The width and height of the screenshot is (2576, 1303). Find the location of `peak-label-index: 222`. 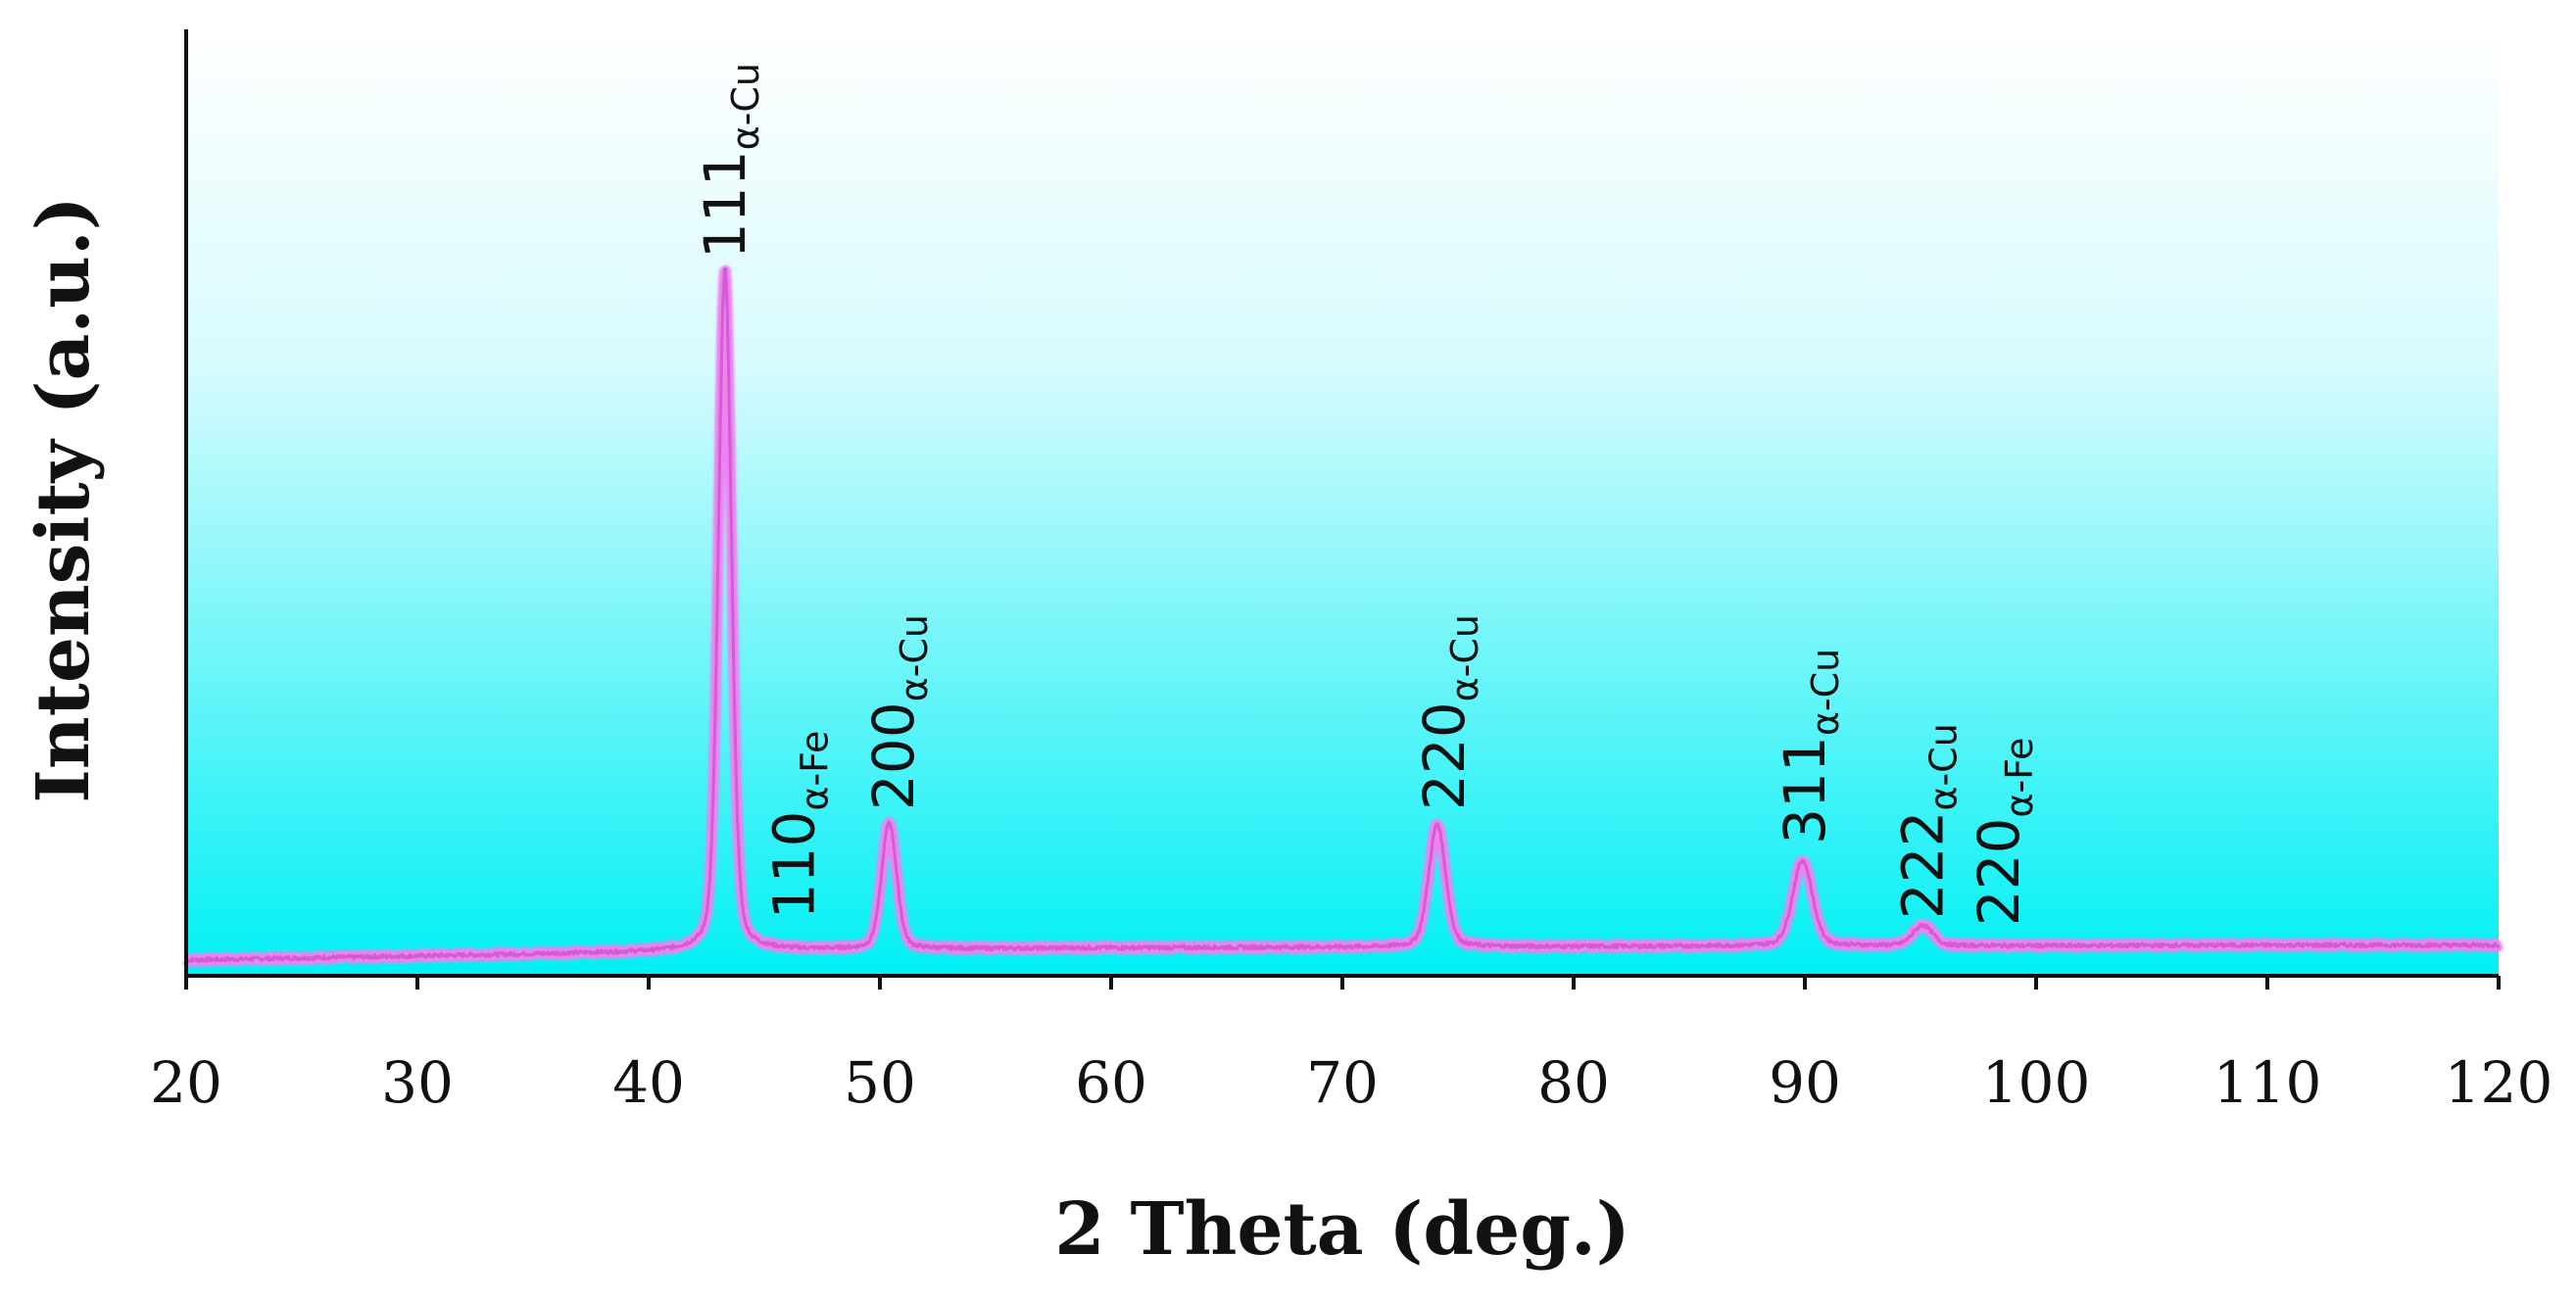

peak-label-index: 222 is located at coordinates (1922, 865).